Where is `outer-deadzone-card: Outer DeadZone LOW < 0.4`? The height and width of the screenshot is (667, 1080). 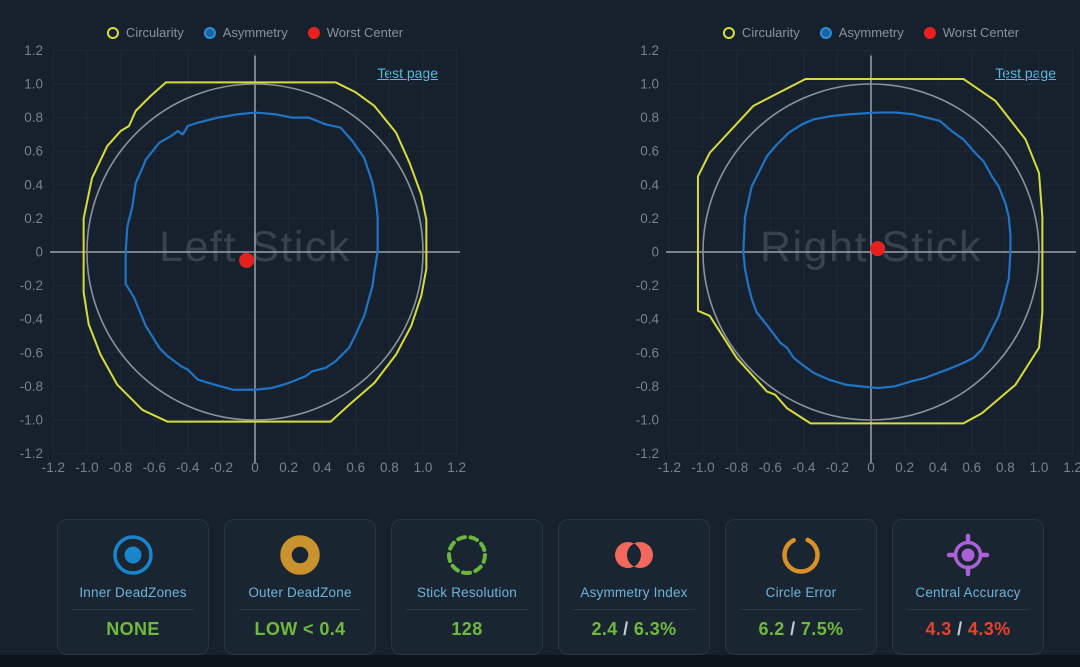
outer-deadzone-card: Outer DeadZone LOW < 0.4 is located at coordinates (300, 587).